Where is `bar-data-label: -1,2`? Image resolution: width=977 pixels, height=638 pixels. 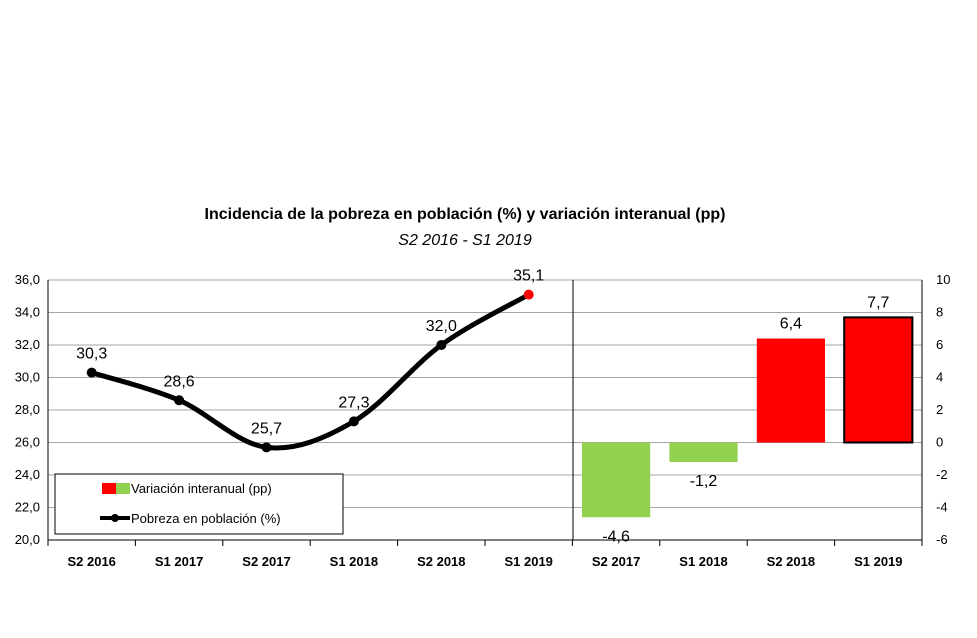 bar-data-label: -1,2 is located at coordinates (704, 481).